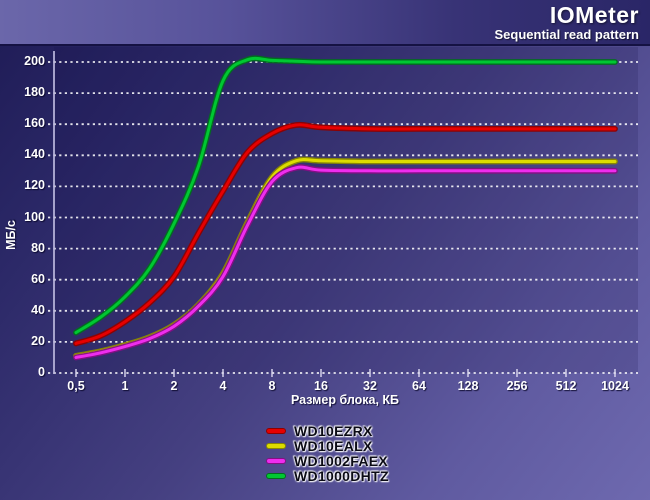  What do you see at coordinates (341, 460) in the screenshot?
I see `legend-label: WD1002FAEX` at bounding box center [341, 460].